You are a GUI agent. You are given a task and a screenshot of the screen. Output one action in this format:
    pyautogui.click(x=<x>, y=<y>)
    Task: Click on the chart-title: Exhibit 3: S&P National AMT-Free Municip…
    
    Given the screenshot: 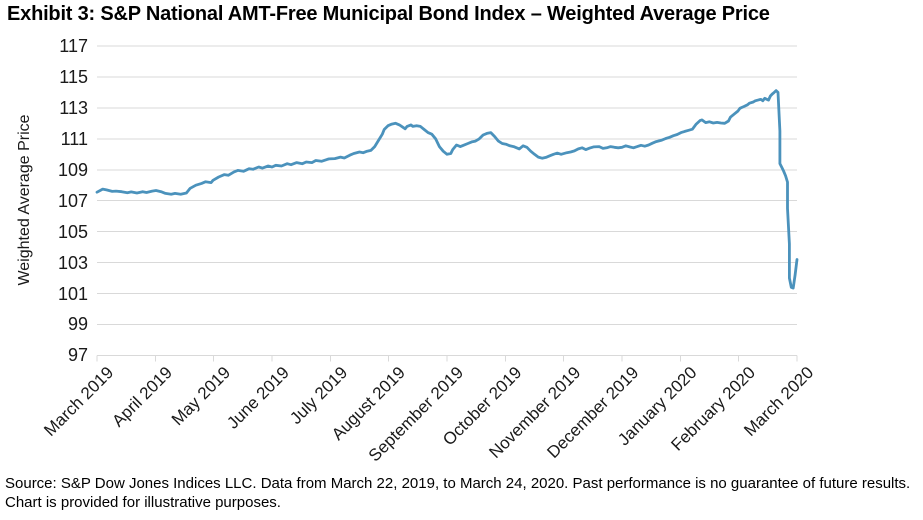 What is the action you would take?
    pyautogui.click(x=388, y=14)
    